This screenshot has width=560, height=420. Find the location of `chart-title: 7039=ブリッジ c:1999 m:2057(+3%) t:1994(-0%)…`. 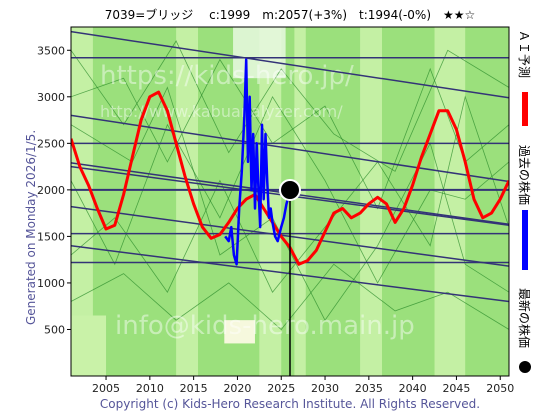

chart-title: 7039=ブリッジ c:1999 m:2057(+3%) t:1994(-0%)… is located at coordinates (290, 14).